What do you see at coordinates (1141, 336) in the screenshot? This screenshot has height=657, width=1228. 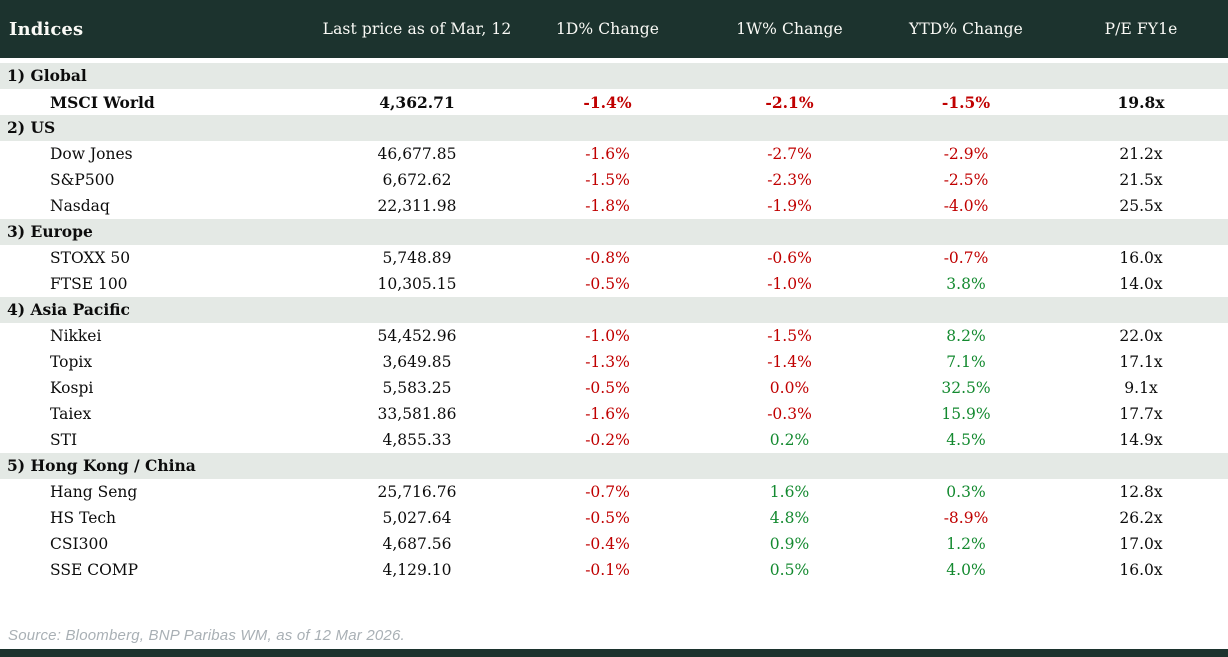 I see `pe-cell: 22.0x` at bounding box center [1141, 336].